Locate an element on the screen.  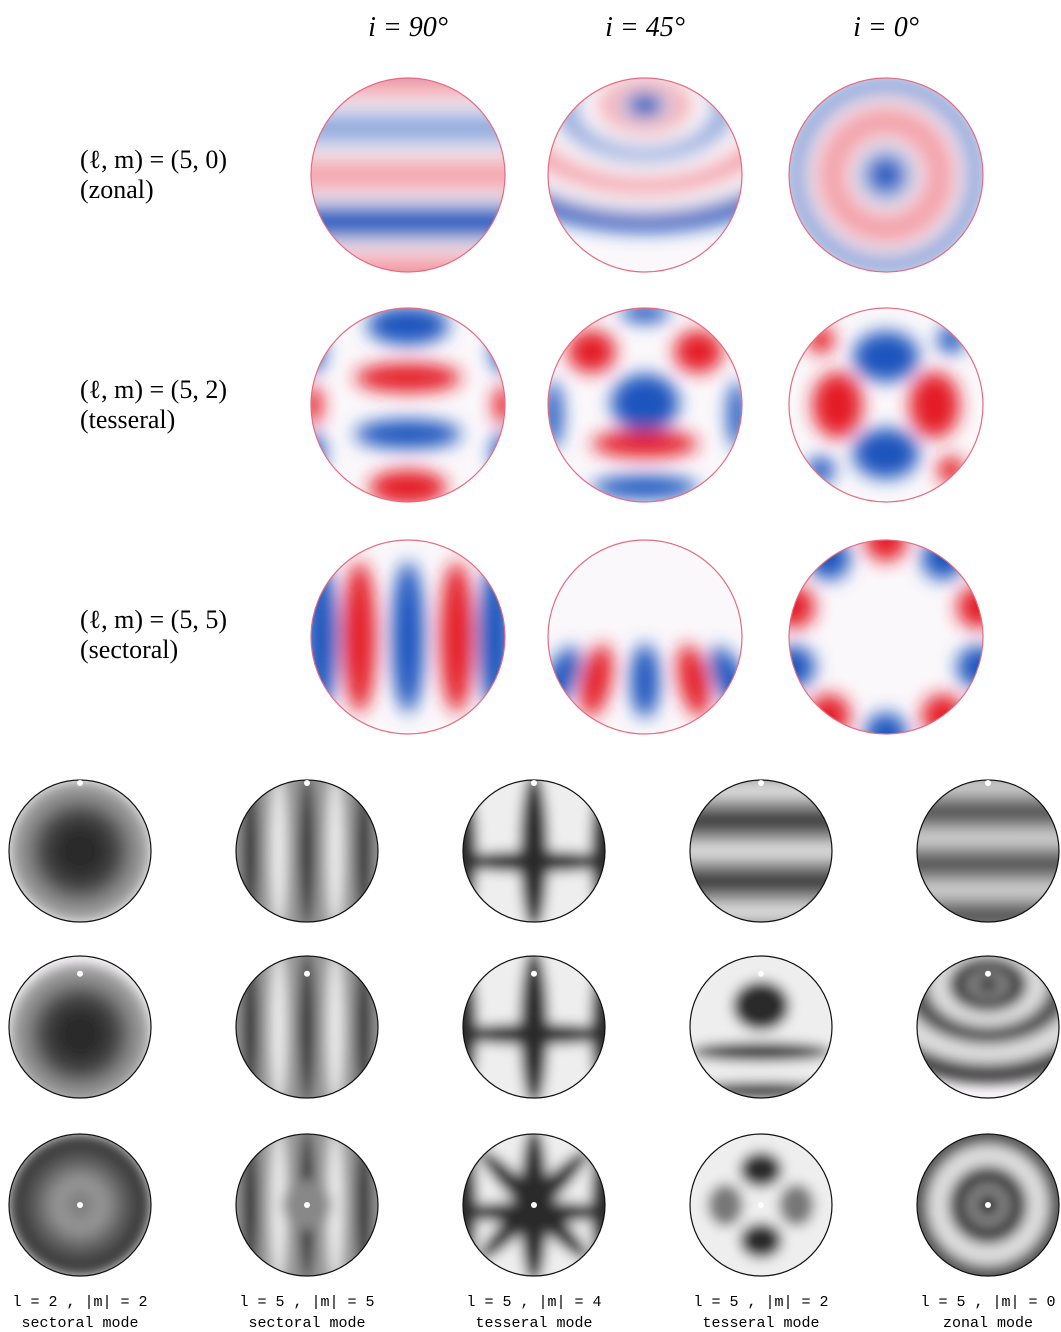
mode-label: l = 5 , |m| = 4 is located at coordinates (533, 1302).